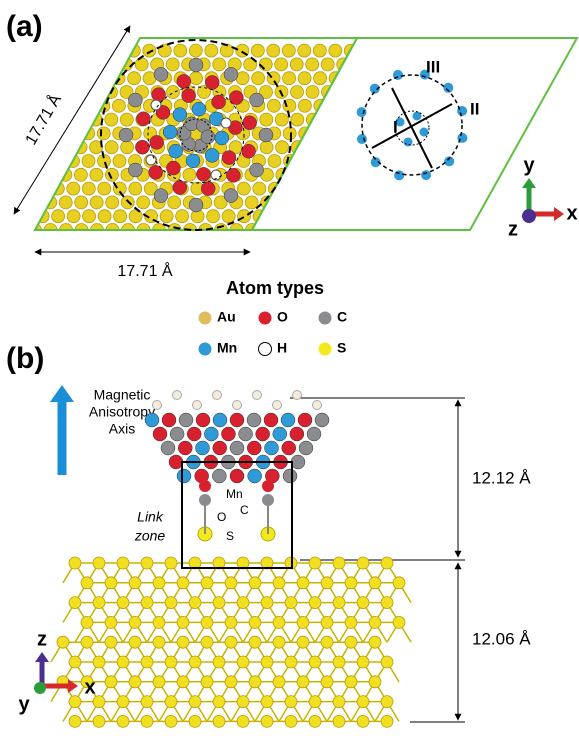 The height and width of the screenshot is (740, 579). What do you see at coordinates (150, 536) in the screenshot?
I see `link-zone-label: zone` at bounding box center [150, 536].